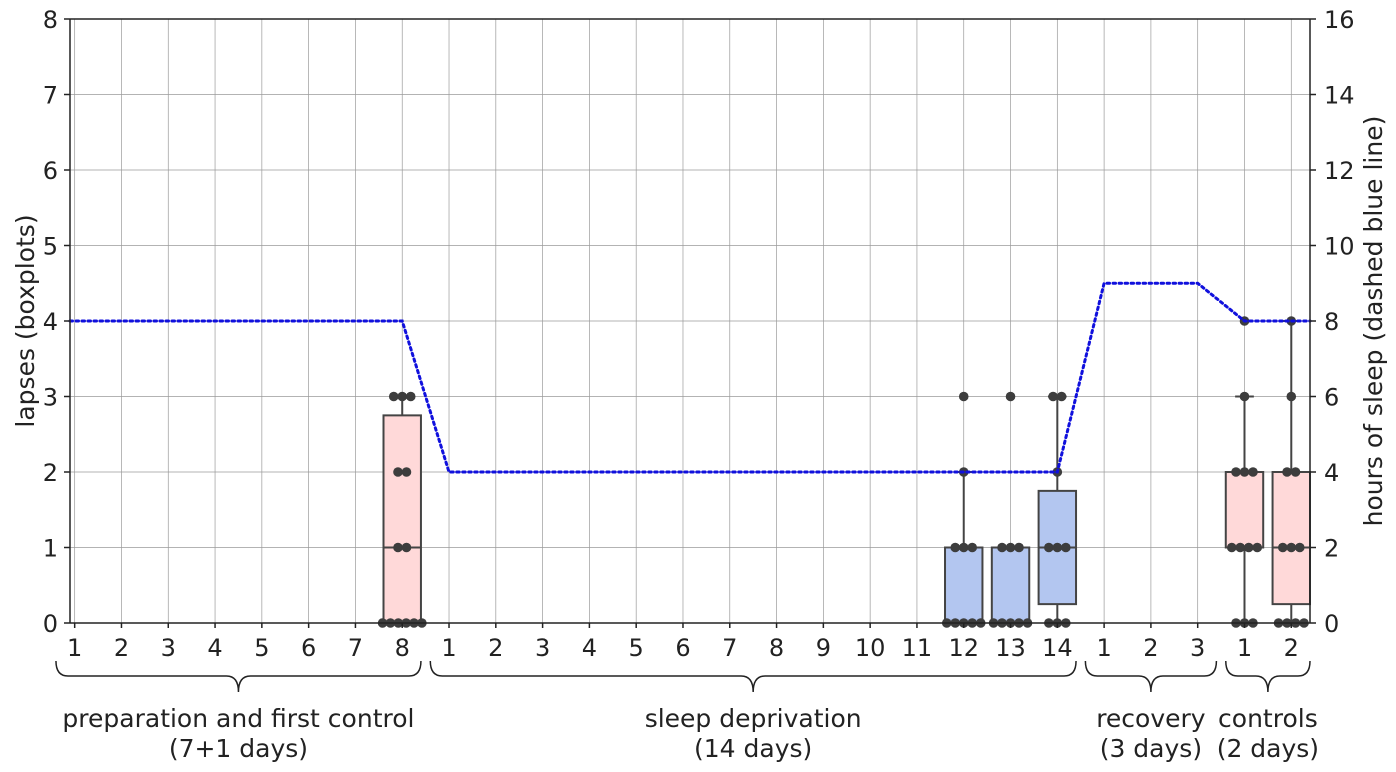 The width and height of the screenshot is (1396, 772). I want to click on y-tick-label-left: 7, so click(50, 96).